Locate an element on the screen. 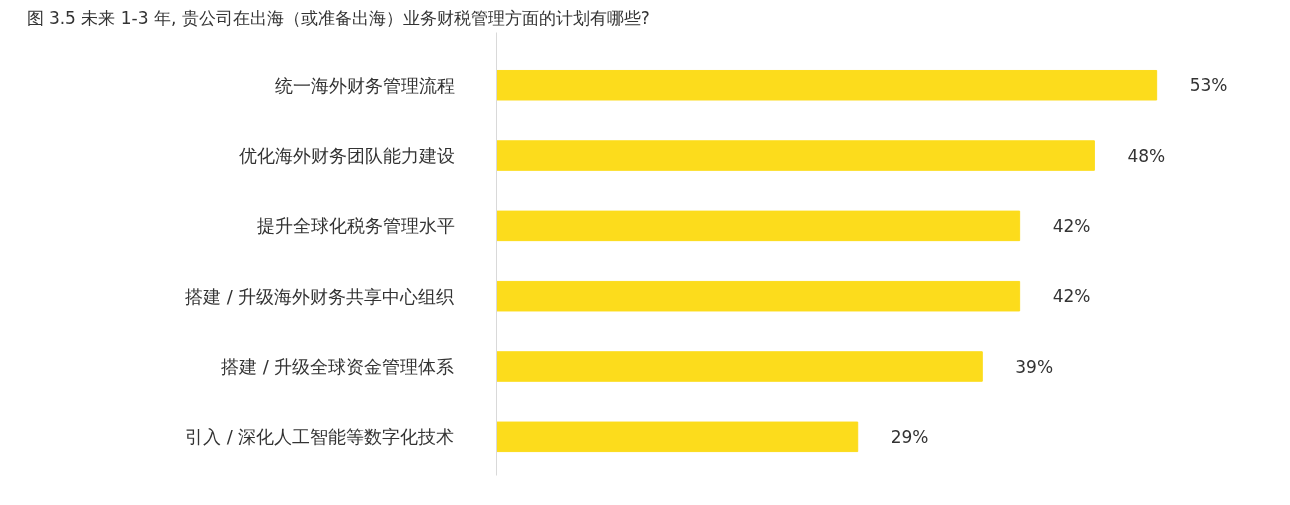 The height and width of the screenshot is (505, 1290). data-label: 39% is located at coordinates (1034, 366).